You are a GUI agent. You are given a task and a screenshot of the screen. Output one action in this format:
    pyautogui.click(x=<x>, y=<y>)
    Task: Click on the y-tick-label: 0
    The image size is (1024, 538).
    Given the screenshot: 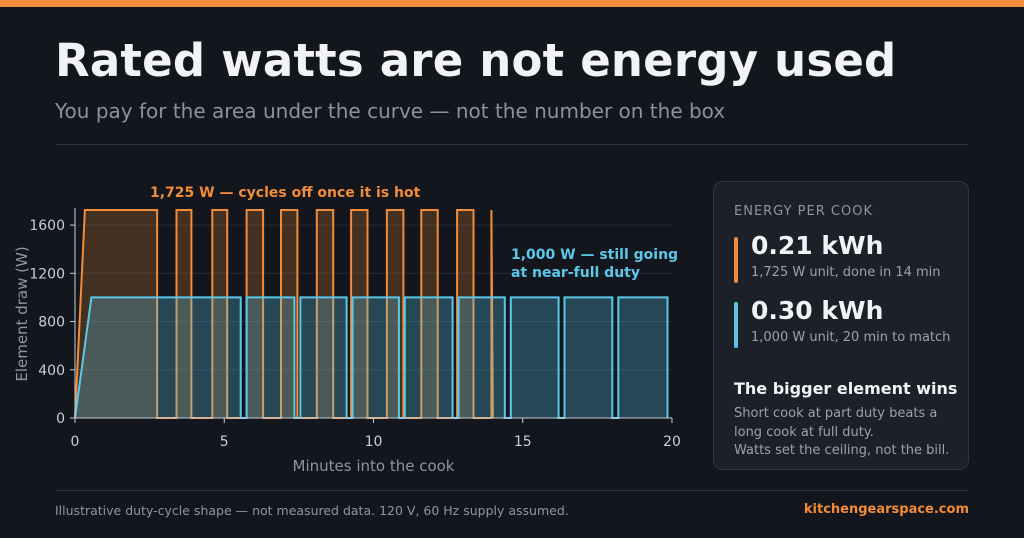 What is the action you would take?
    pyautogui.click(x=60, y=419)
    